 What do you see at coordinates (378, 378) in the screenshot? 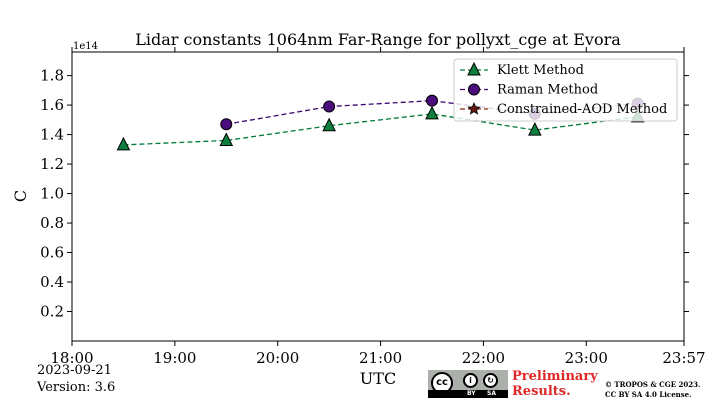
I see `x-axis-label: UTC` at bounding box center [378, 378].